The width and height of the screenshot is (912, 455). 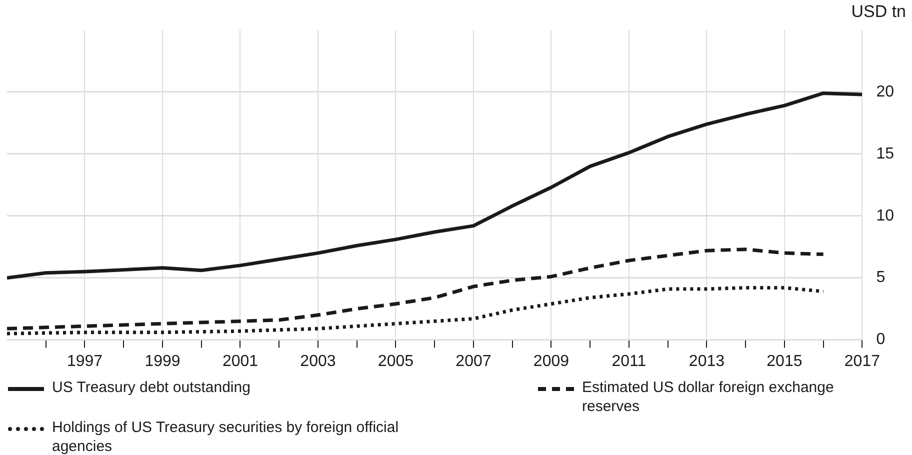 I want to click on x-tick-label: 2007, so click(x=474, y=361).